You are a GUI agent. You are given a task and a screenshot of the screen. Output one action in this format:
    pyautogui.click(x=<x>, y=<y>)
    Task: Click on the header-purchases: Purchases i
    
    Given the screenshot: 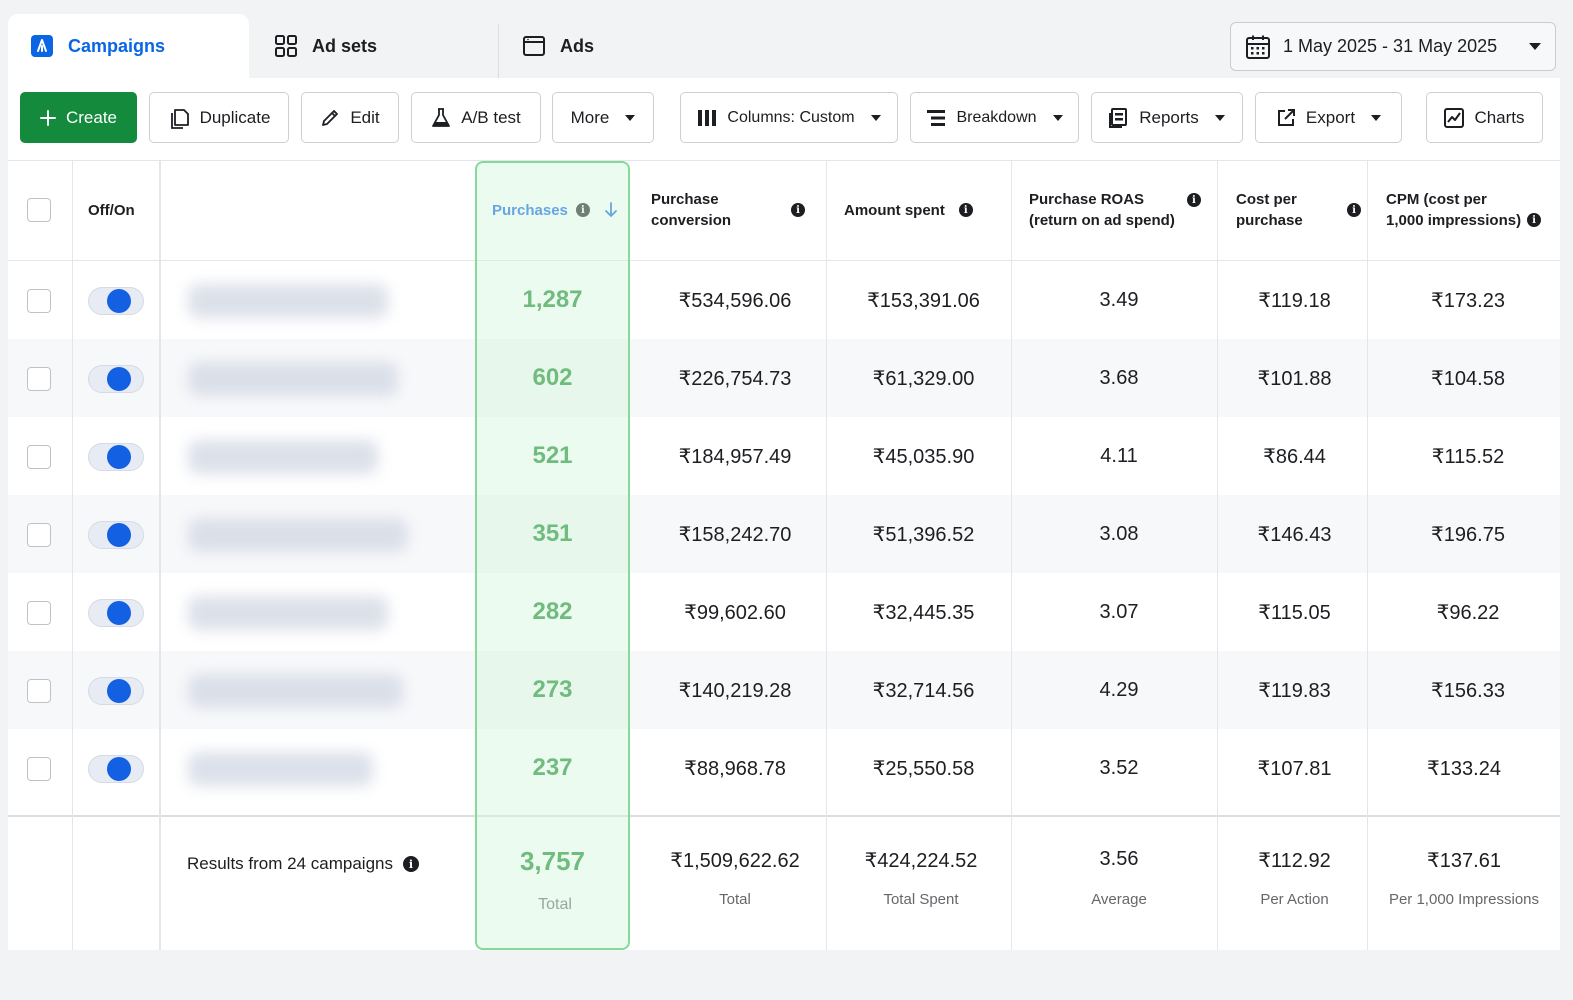 What is the action you would take?
    pyautogui.click(x=555, y=210)
    